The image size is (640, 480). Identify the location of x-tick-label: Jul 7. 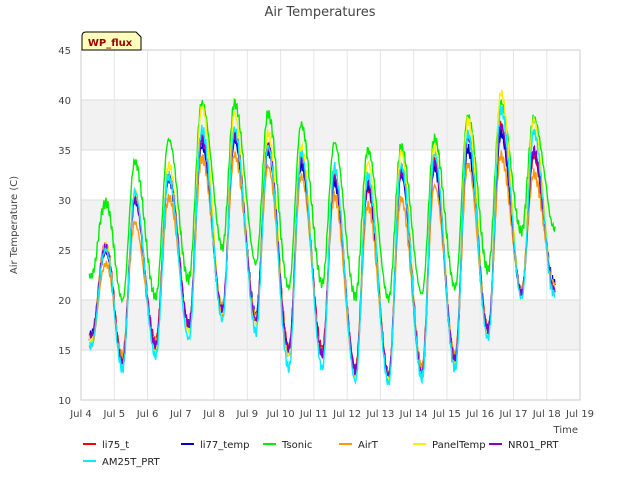
(180, 414).